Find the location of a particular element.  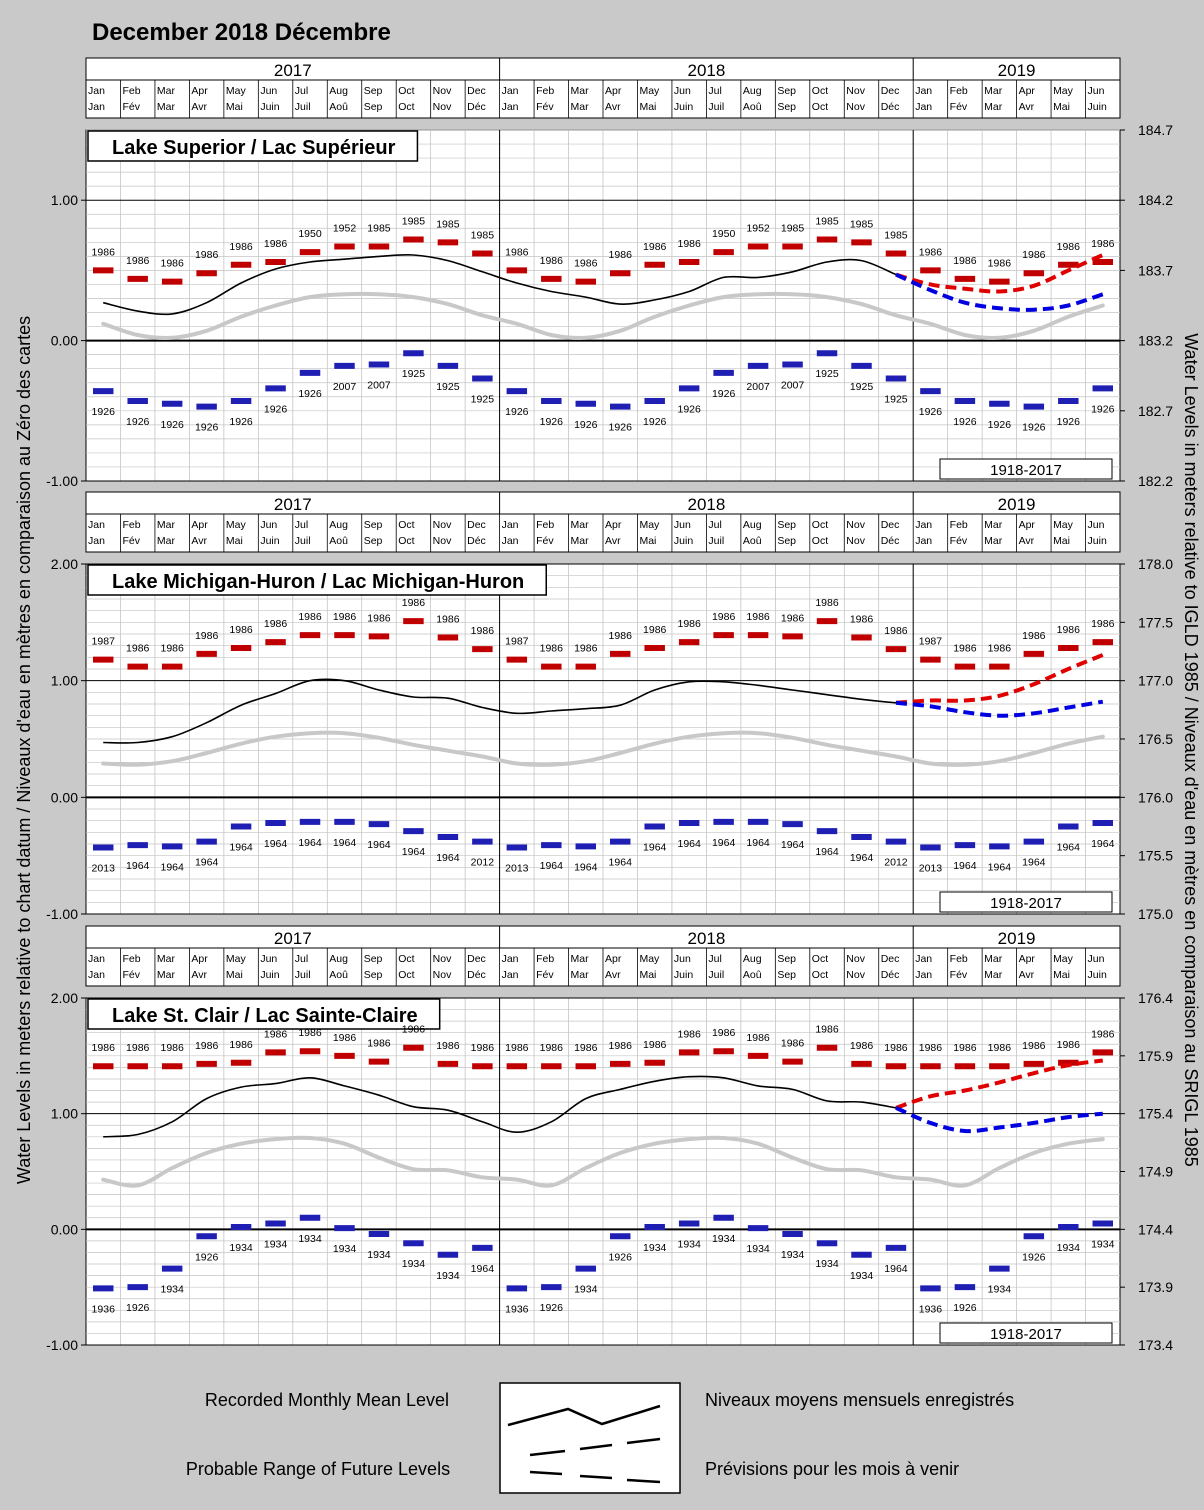

min-year-label: 2012 is located at coordinates (483, 863).